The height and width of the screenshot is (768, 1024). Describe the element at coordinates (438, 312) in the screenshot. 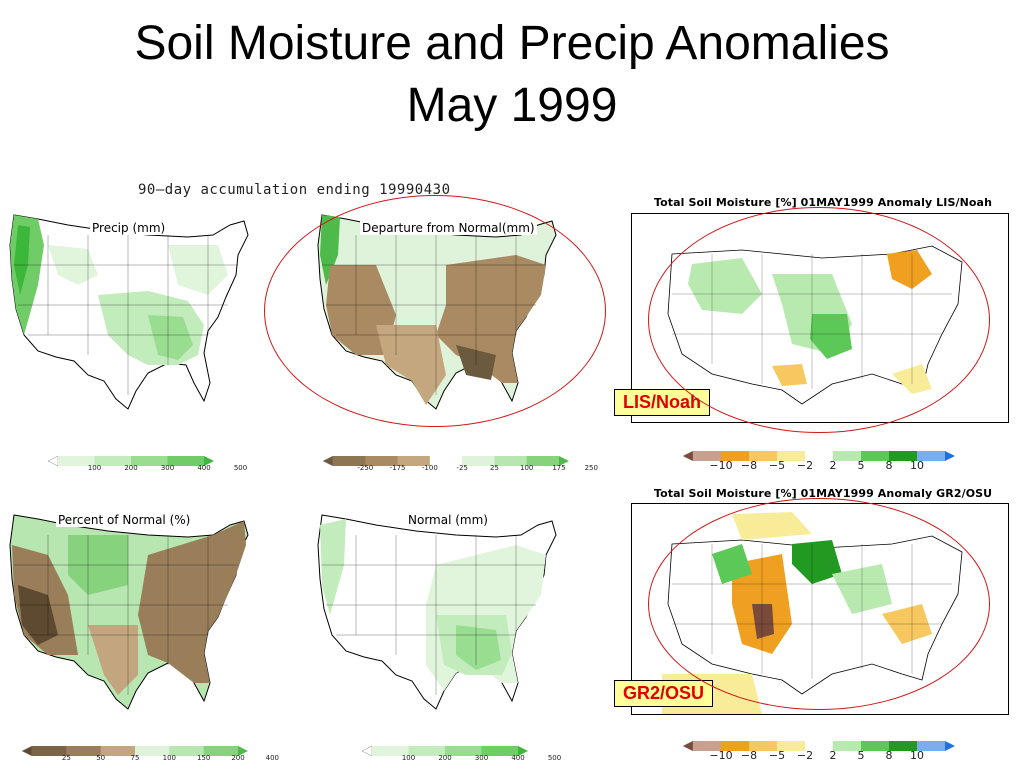

I see `departure-map: Departure from Normal(mm)` at that location.